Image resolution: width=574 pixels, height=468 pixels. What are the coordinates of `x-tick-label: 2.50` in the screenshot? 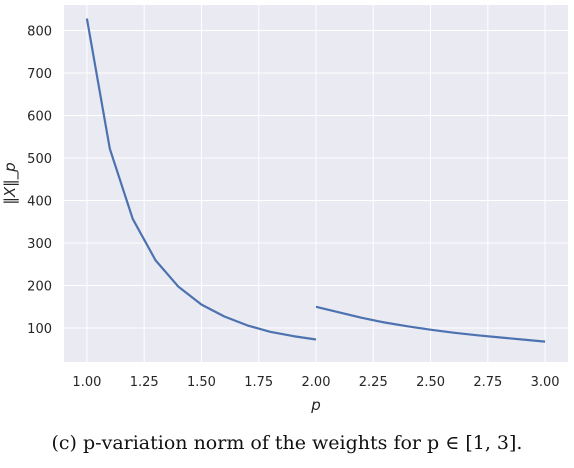 It's located at (430, 382).